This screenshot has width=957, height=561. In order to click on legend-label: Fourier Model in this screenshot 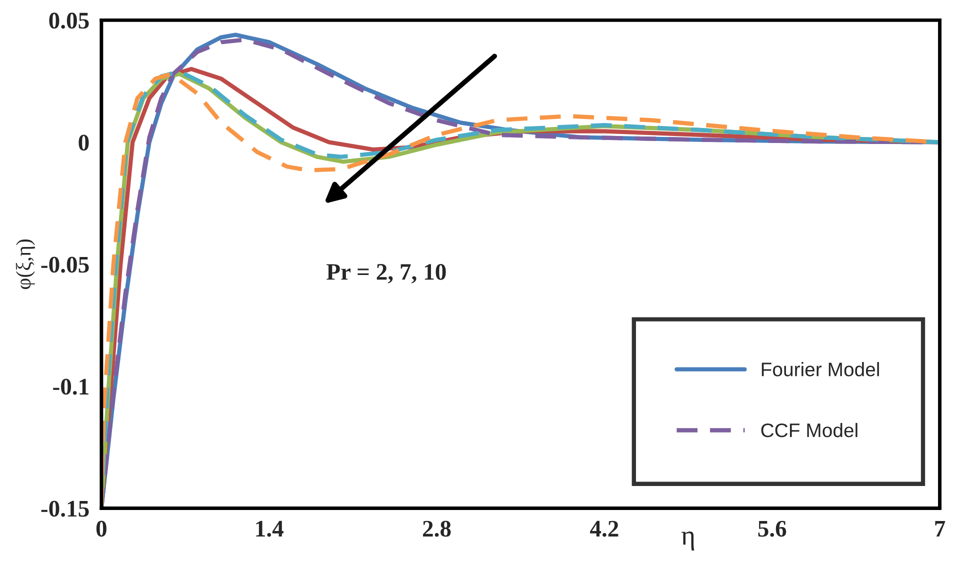, I will do `click(820, 369)`.